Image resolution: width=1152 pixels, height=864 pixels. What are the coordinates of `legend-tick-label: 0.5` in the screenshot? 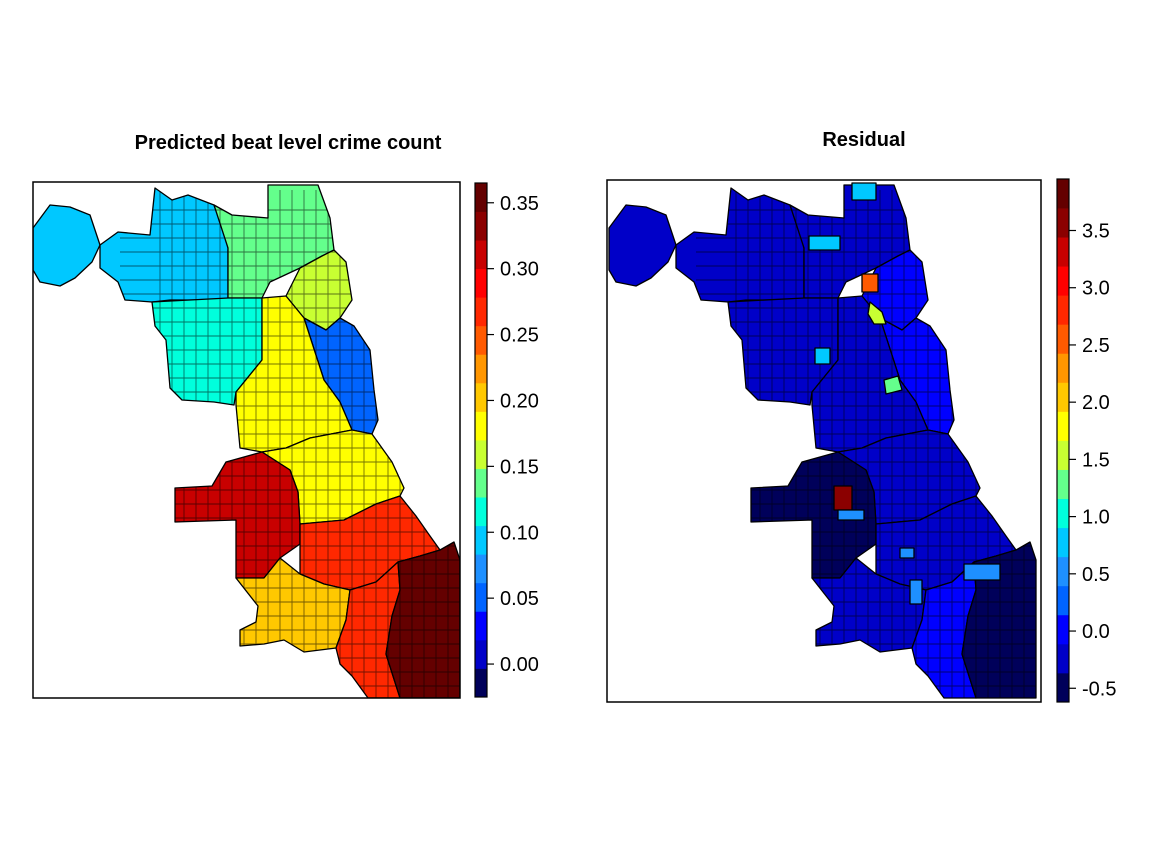 It's located at (1096, 575).